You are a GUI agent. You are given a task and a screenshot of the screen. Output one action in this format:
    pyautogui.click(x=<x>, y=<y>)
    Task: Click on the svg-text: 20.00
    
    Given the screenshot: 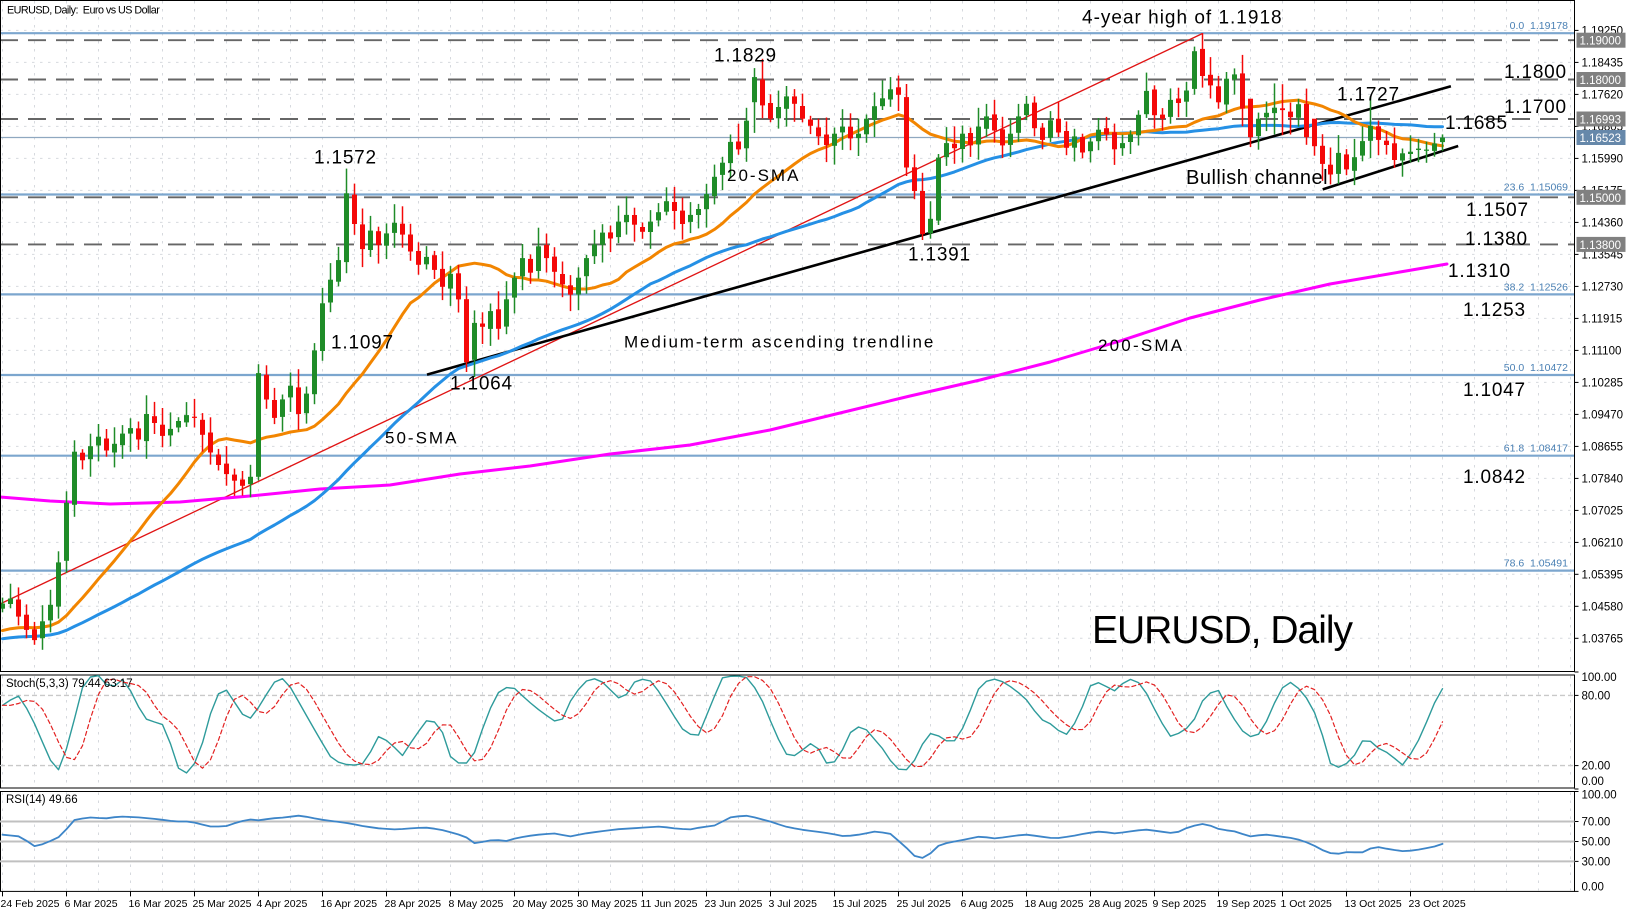 What is the action you would take?
    pyautogui.click(x=1596, y=767)
    